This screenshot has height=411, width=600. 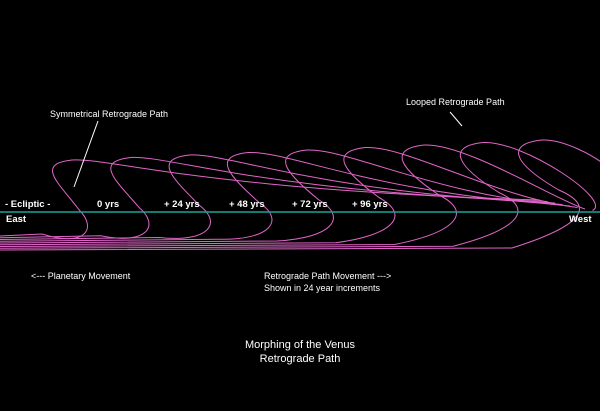 What do you see at coordinates (247, 204) in the screenshot?
I see `increment-48-yrs: + 48 yrs` at bounding box center [247, 204].